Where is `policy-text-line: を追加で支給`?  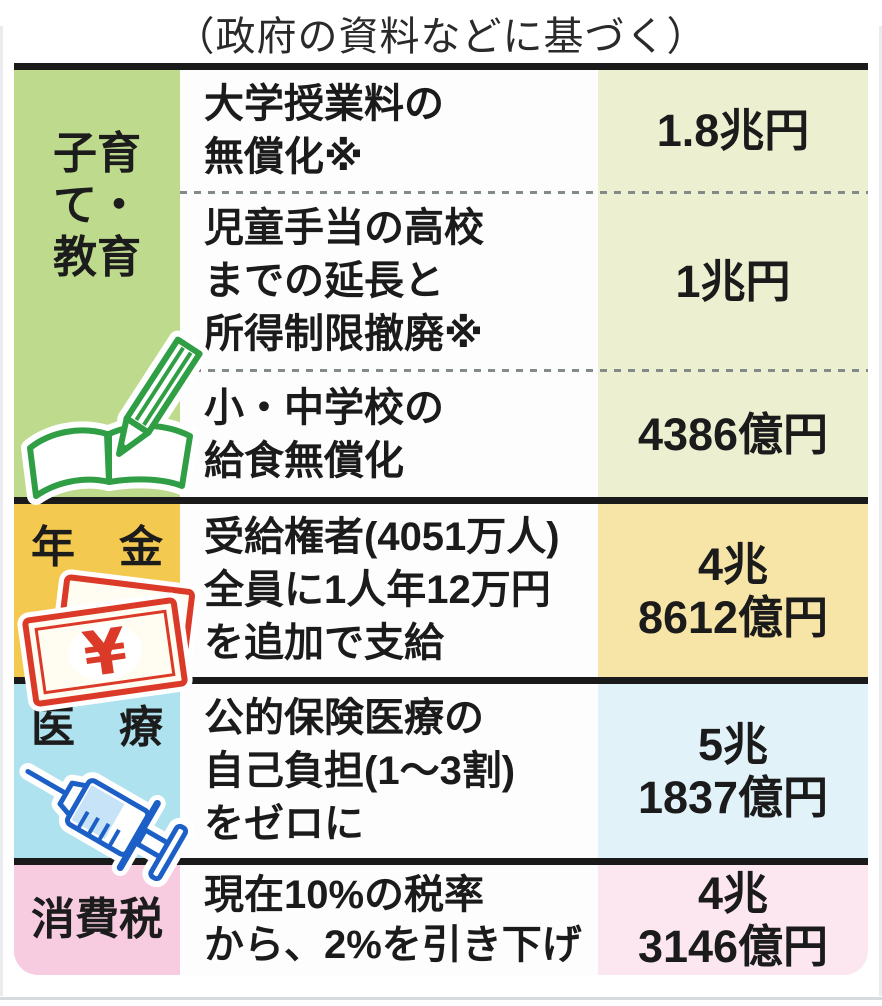
policy-text-line: を追加で支給 is located at coordinates (324, 643).